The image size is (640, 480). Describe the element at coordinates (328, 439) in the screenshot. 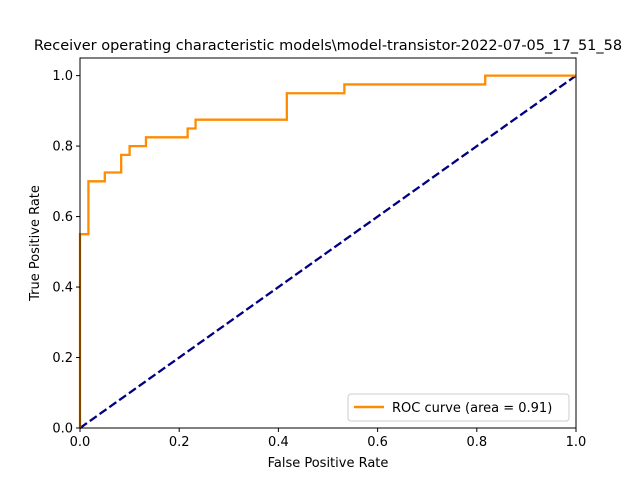

I see `x-axis-ticks: 0.0 0.2 0.4 0.6 0.8 1.0` at that location.